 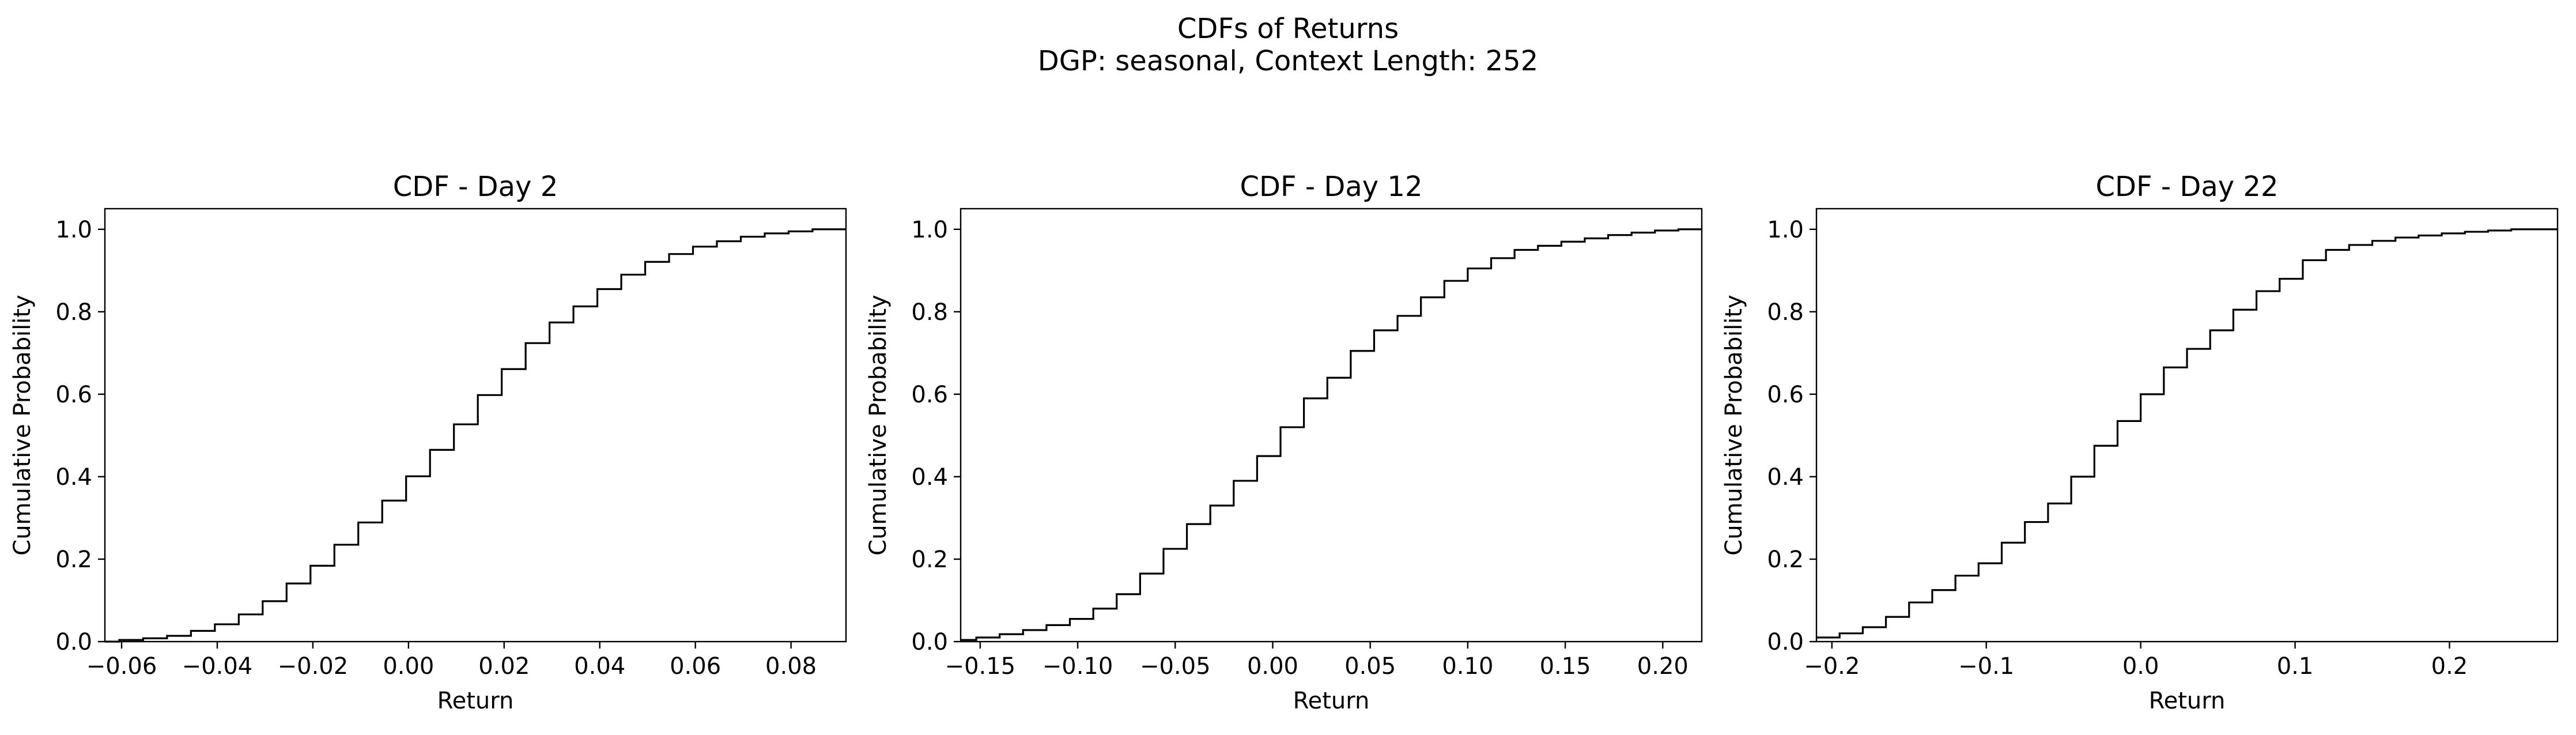 What do you see at coordinates (791, 666) in the screenshot?
I see `x-tick-label: 0.08` at bounding box center [791, 666].